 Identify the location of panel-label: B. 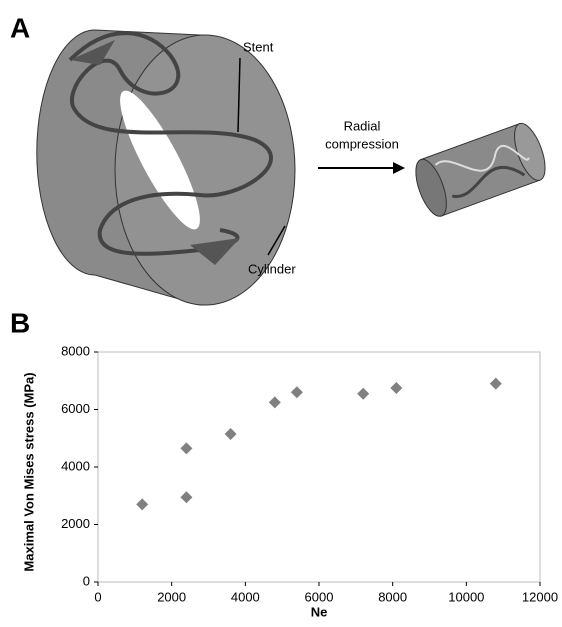
(20, 322).